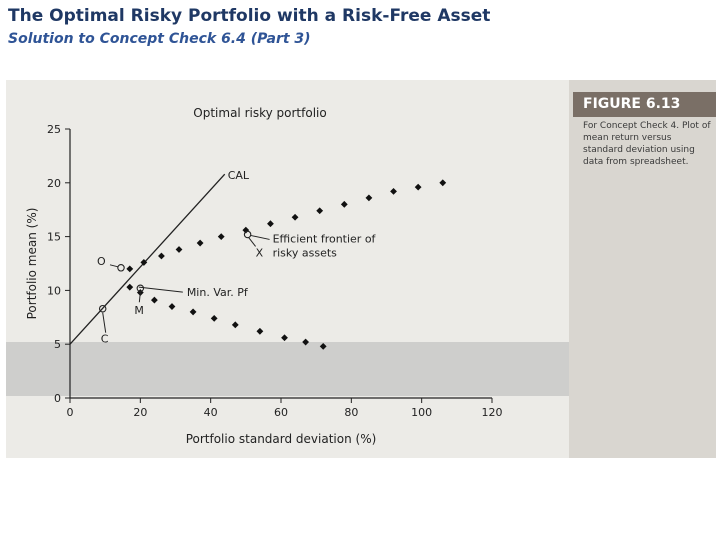  Describe the element at coordinates (351, 412) in the screenshot. I see `x-tick-label: 80` at that location.